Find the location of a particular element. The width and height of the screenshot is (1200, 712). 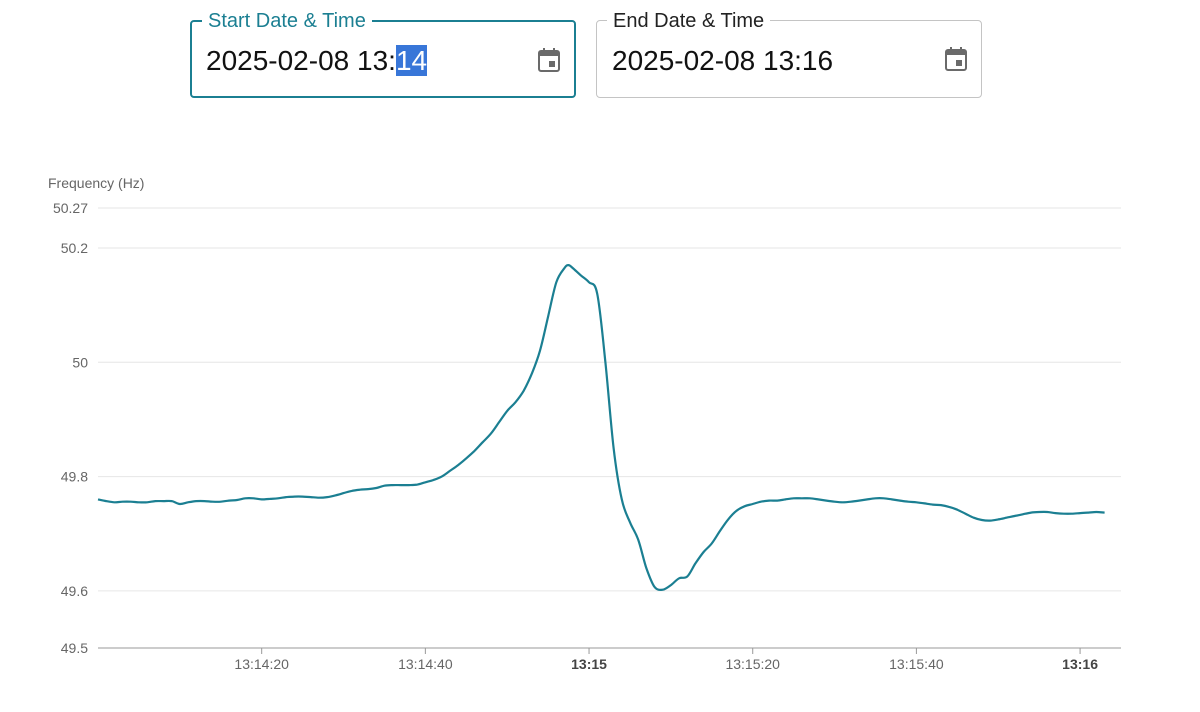

x-tick-label: 13:15:40 is located at coordinates (916, 664).